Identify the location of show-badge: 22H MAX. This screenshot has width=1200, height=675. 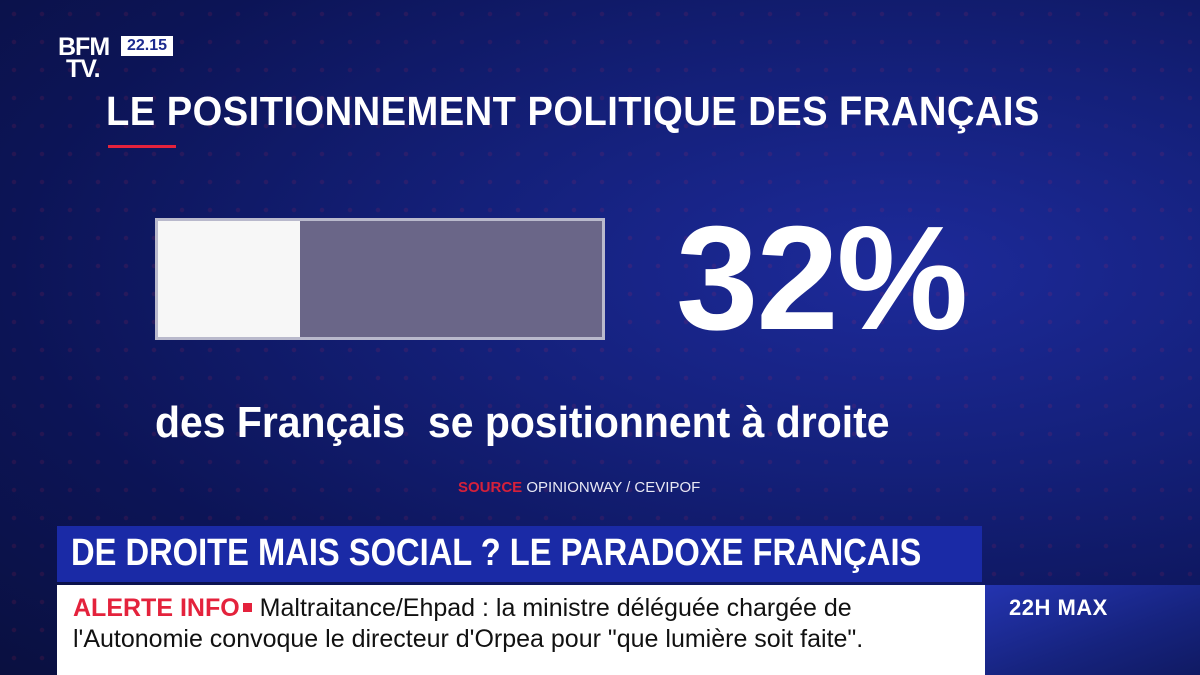
(1092, 630).